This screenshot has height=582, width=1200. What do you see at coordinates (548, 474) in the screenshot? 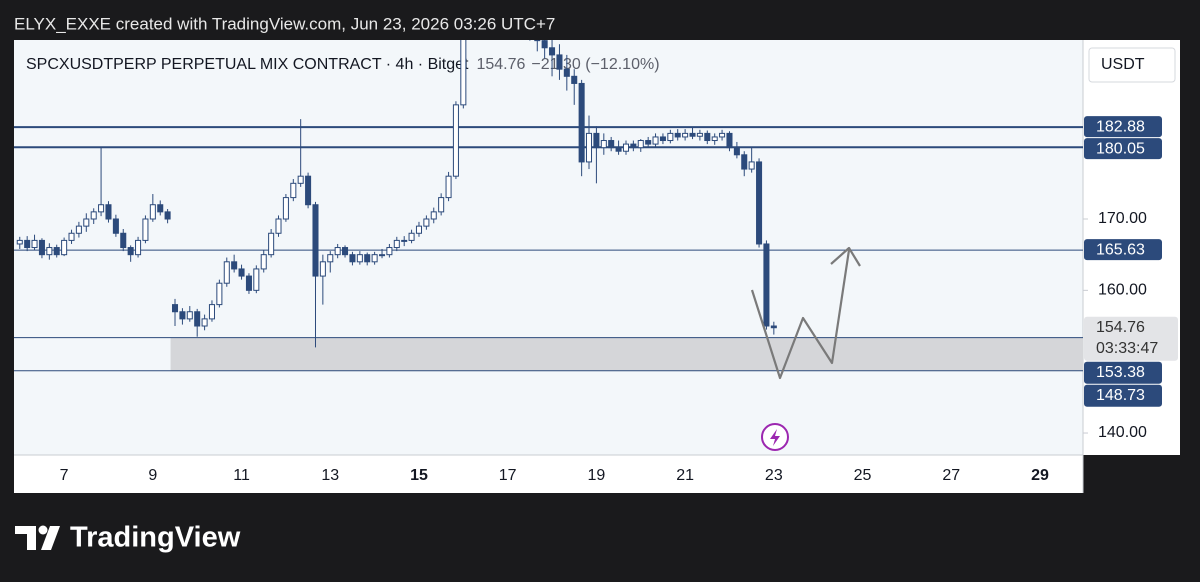
I see `time-axis` at bounding box center [548, 474].